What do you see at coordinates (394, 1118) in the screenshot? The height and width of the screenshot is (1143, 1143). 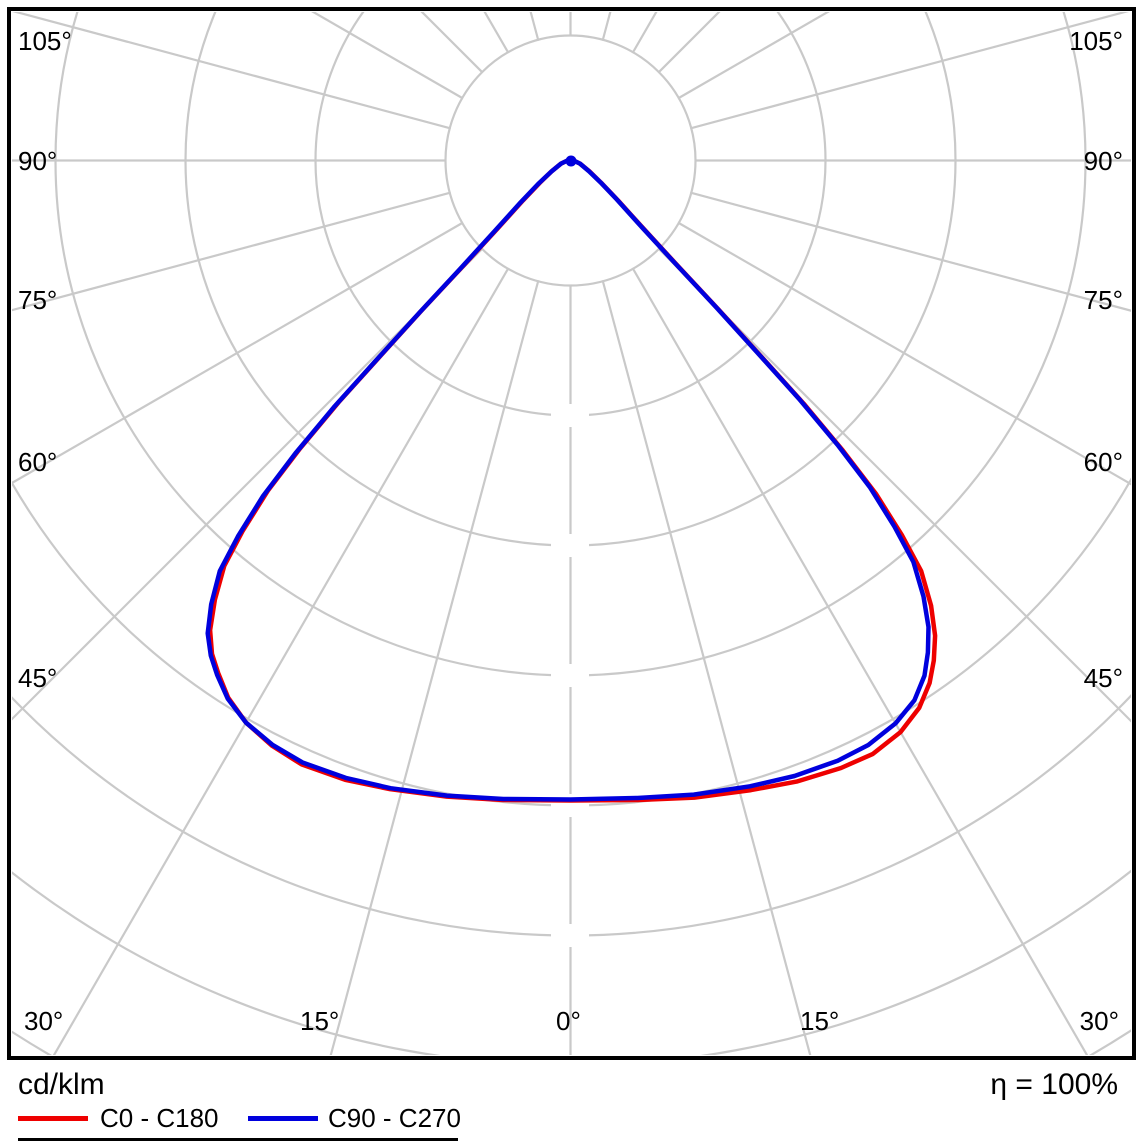 I see `legend-label-c90-c270: C90 - C270` at bounding box center [394, 1118].